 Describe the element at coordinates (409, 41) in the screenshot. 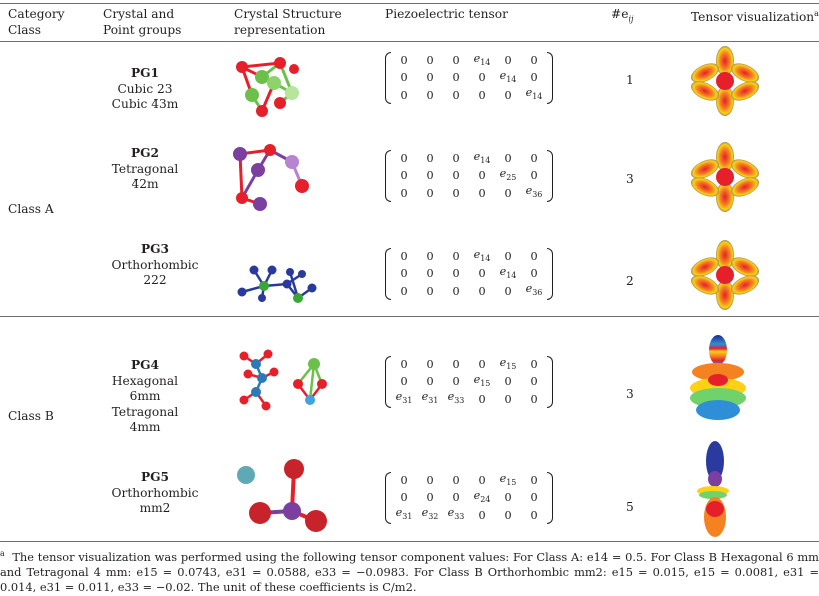

I see `header-rule` at that location.